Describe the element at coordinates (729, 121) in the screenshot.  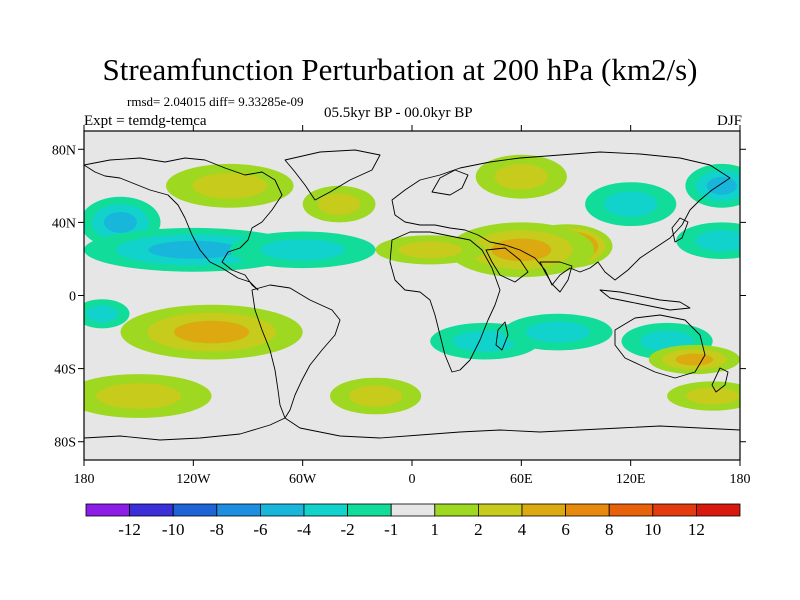
I see `season-label: DJF` at that location.